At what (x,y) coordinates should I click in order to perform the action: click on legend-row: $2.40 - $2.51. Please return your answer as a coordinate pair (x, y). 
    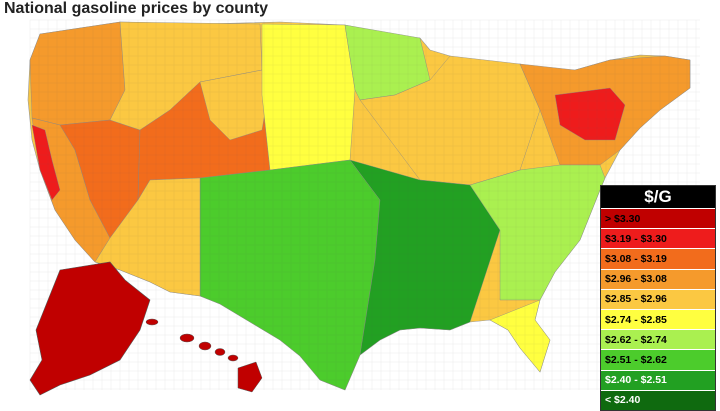
    Looking at the image, I should click on (658, 379).